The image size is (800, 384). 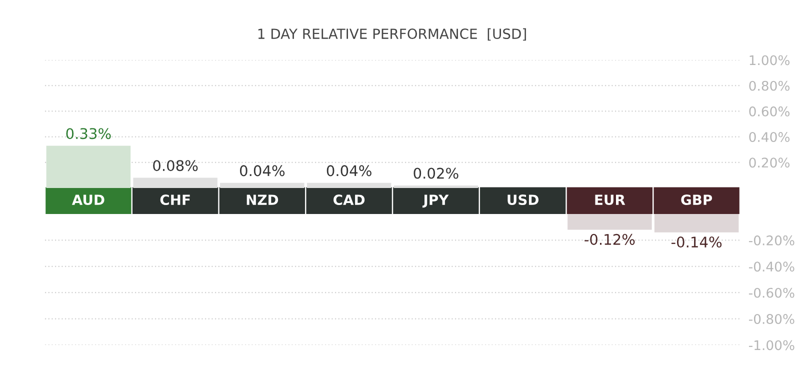 What do you see at coordinates (610, 200) in the screenshot?
I see `x-tick-label: EUR` at bounding box center [610, 200].